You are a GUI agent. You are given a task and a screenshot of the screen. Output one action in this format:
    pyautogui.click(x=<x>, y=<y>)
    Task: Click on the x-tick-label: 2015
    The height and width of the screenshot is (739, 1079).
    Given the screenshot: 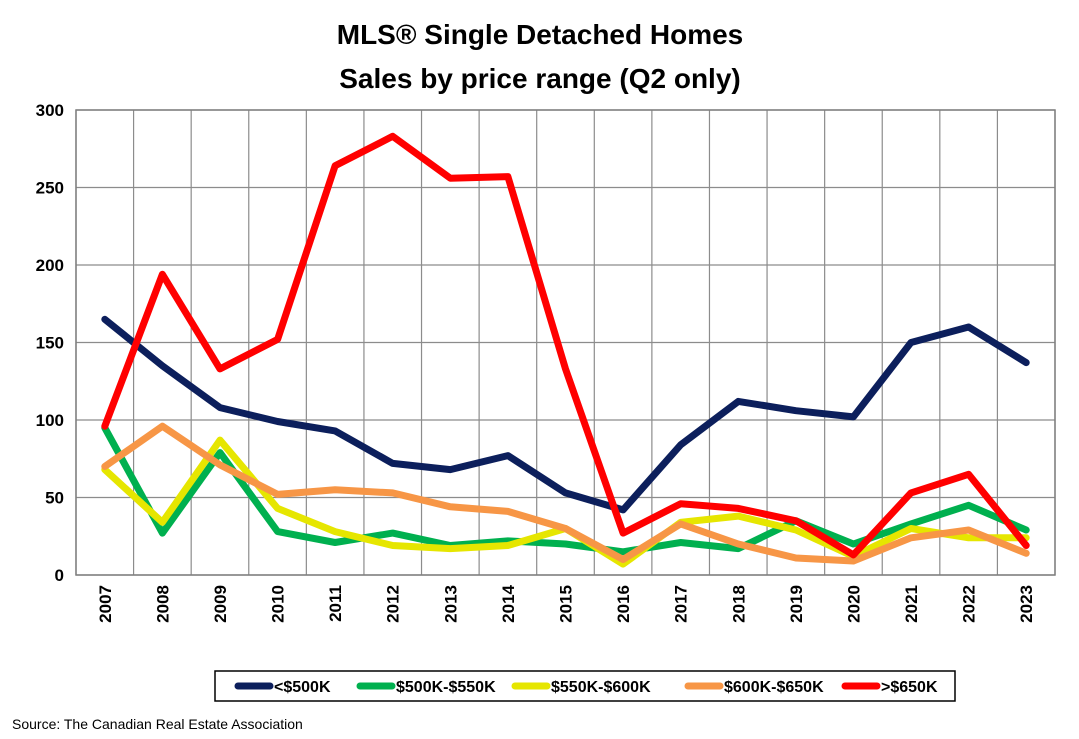 What is the action you would take?
    pyautogui.click(x=566, y=604)
    